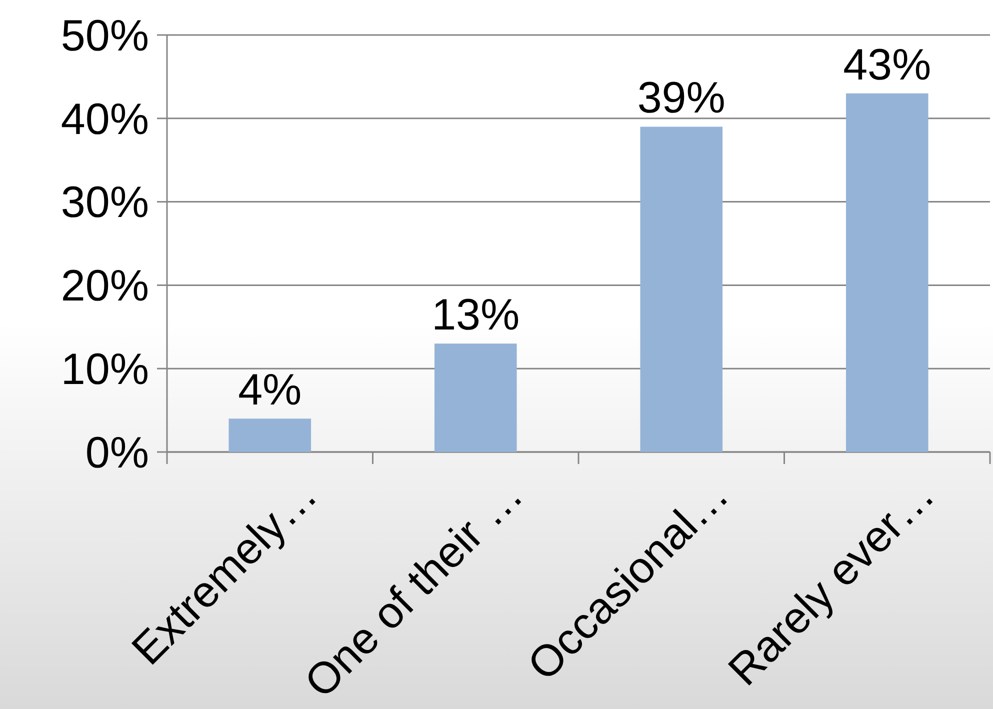  What do you see at coordinates (681, 98) in the screenshot?
I see `data-label: 39%` at bounding box center [681, 98].